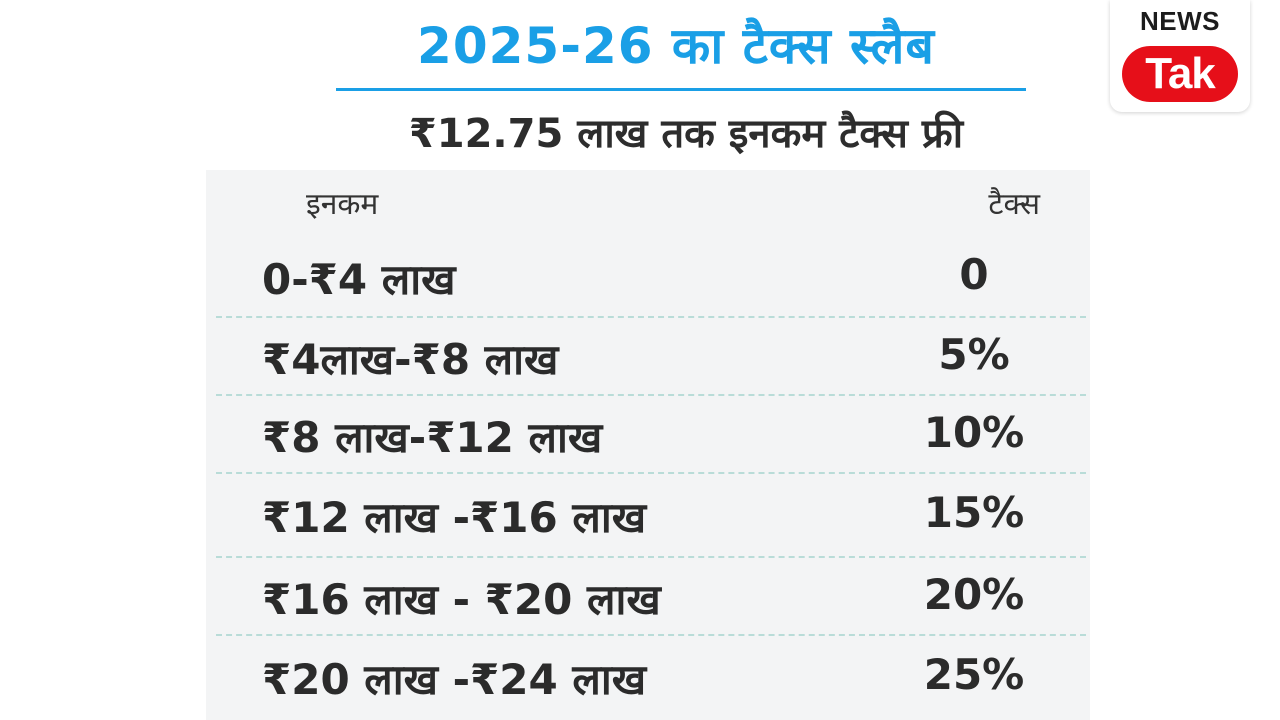  Describe the element at coordinates (974, 594) in the screenshot. I see `tax-rate: 20%` at that location.